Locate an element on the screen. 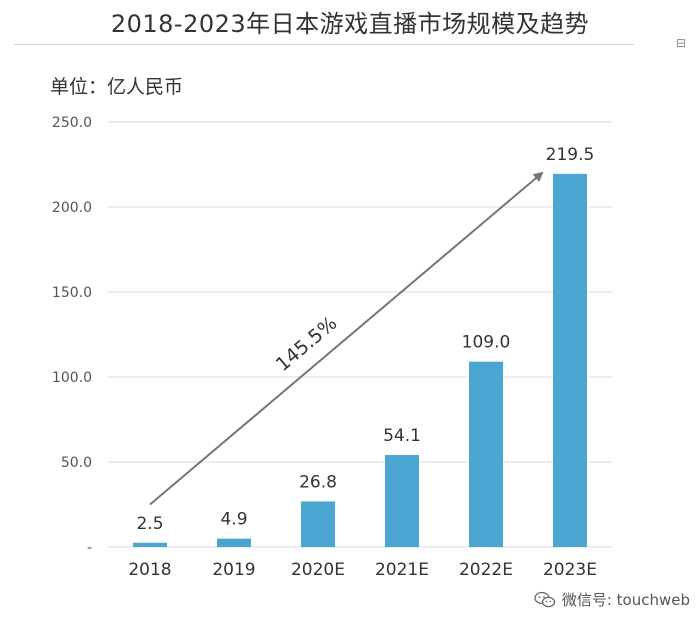 The image size is (700, 620). bar-value-label: 109.0 is located at coordinates (486, 343).